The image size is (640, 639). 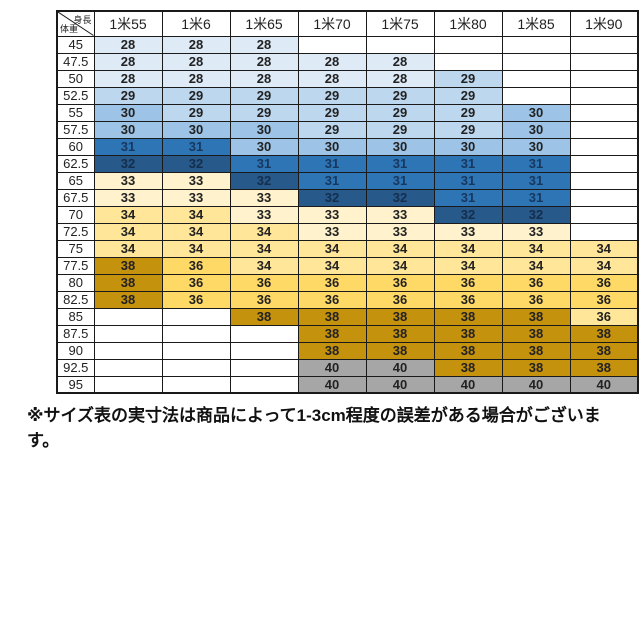 What do you see at coordinates (75, 333) in the screenshot?
I see `weight-row-header: 87.5` at bounding box center [75, 333].